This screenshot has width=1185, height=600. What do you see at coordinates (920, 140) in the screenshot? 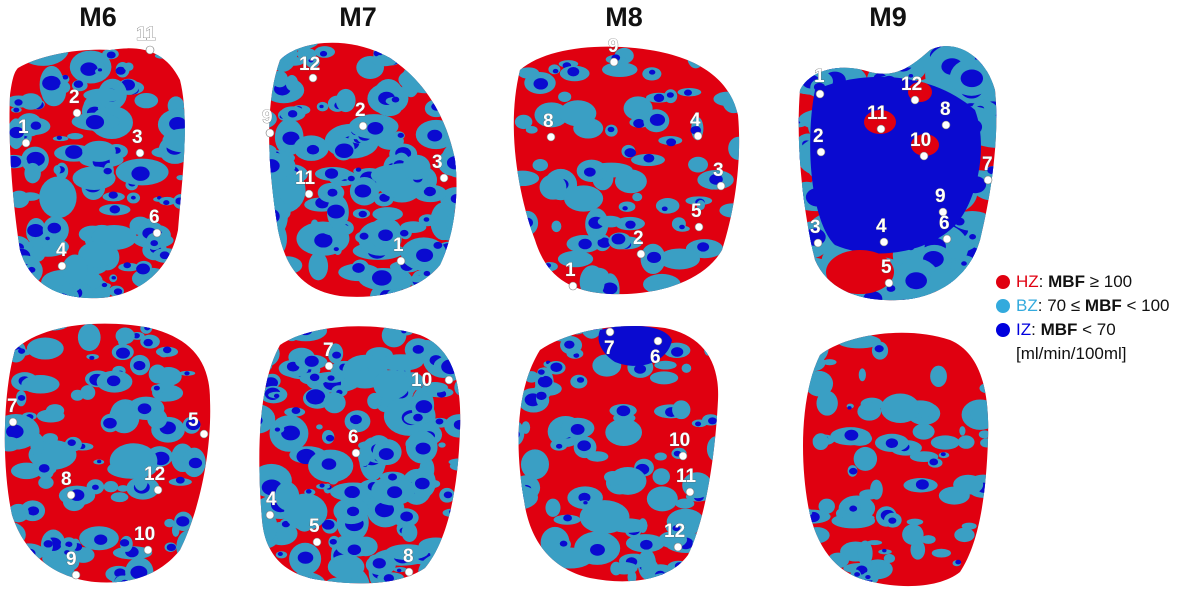
I see `marker-label: 10` at bounding box center [920, 140].